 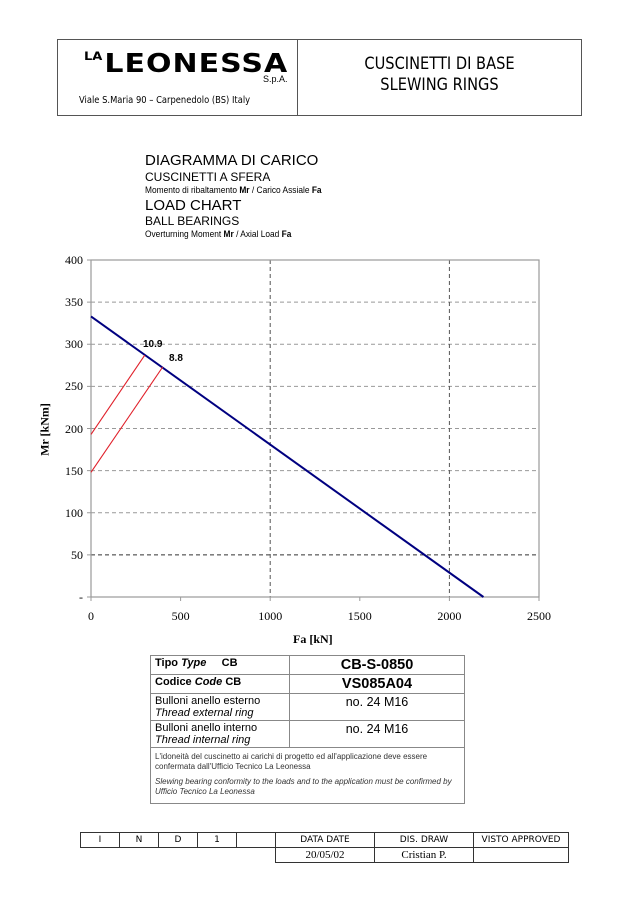 What do you see at coordinates (44, 429) in the screenshot?
I see `y-axis-label: Mr [kNm]` at bounding box center [44, 429].